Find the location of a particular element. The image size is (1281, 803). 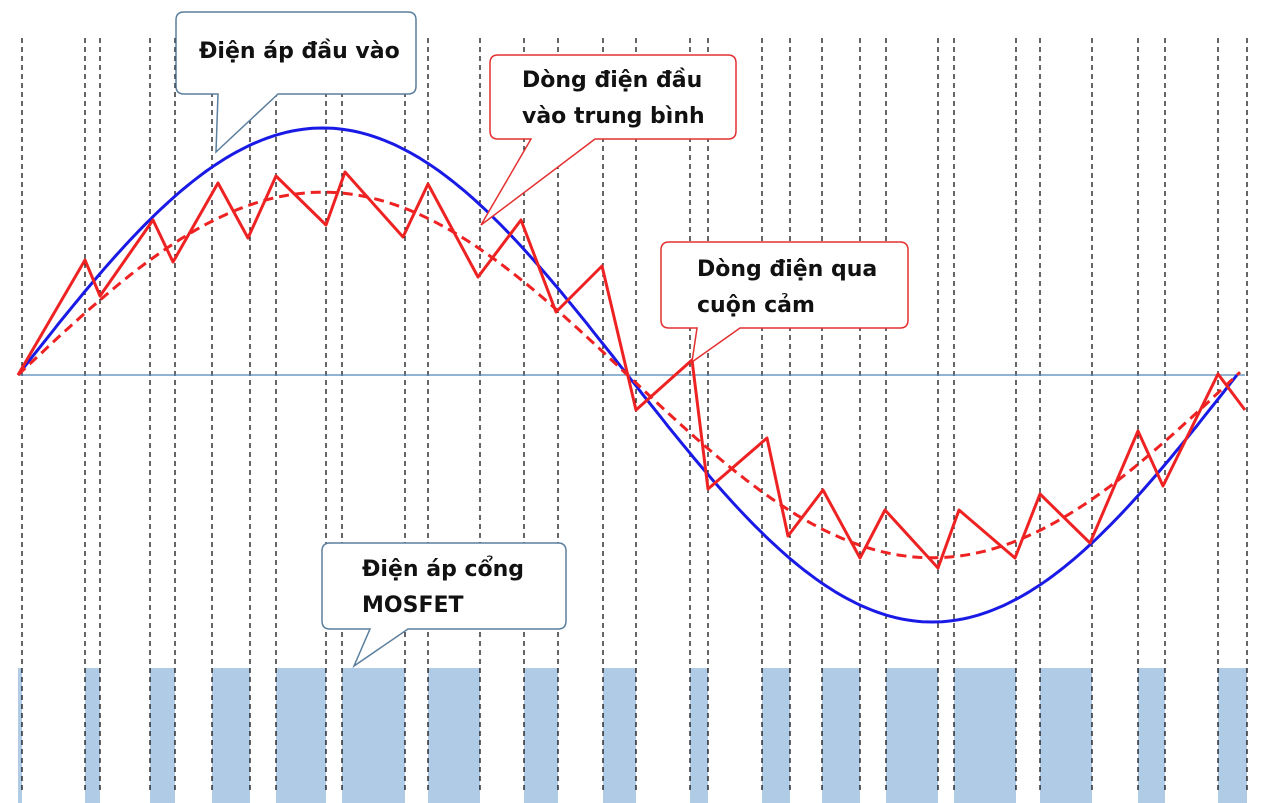

average-current-callout is located at coordinates (608, 140).